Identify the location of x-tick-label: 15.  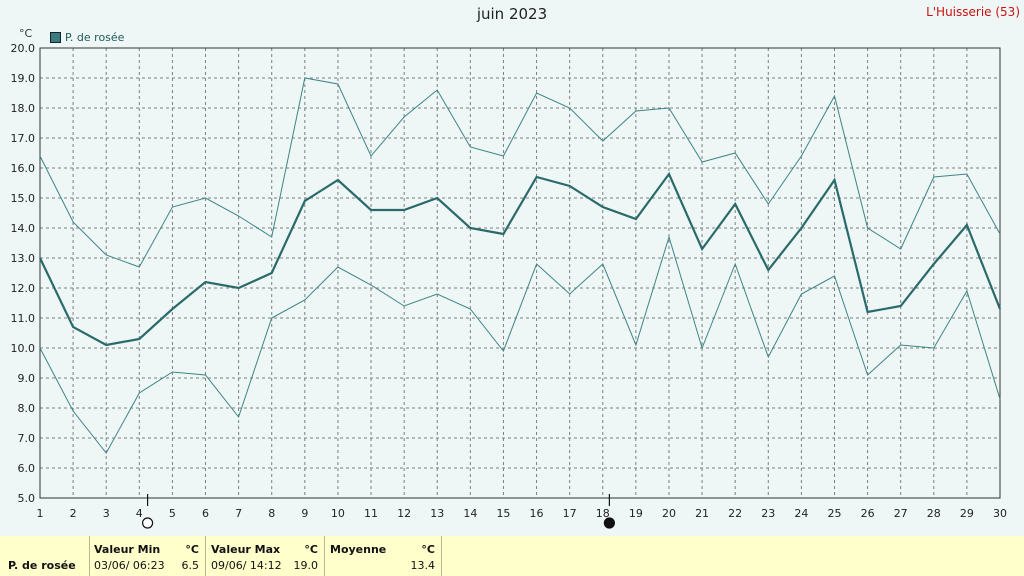
(503, 513).